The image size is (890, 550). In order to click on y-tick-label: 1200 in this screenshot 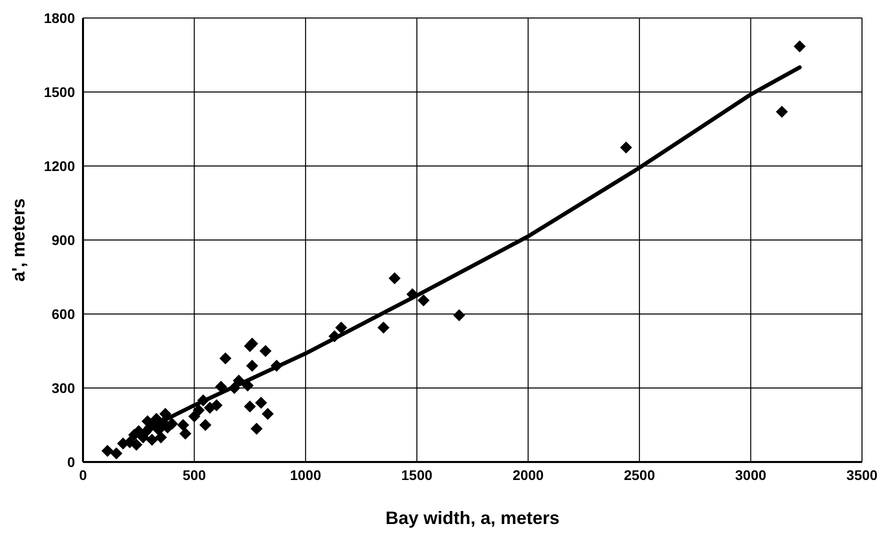, I will do `click(60, 166)`.